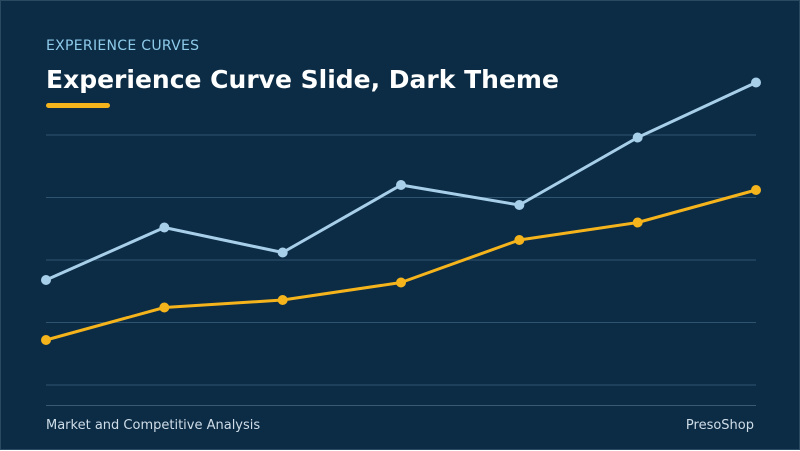  What do you see at coordinates (719, 425) in the screenshot?
I see `footer-brand: PresoShop` at bounding box center [719, 425].